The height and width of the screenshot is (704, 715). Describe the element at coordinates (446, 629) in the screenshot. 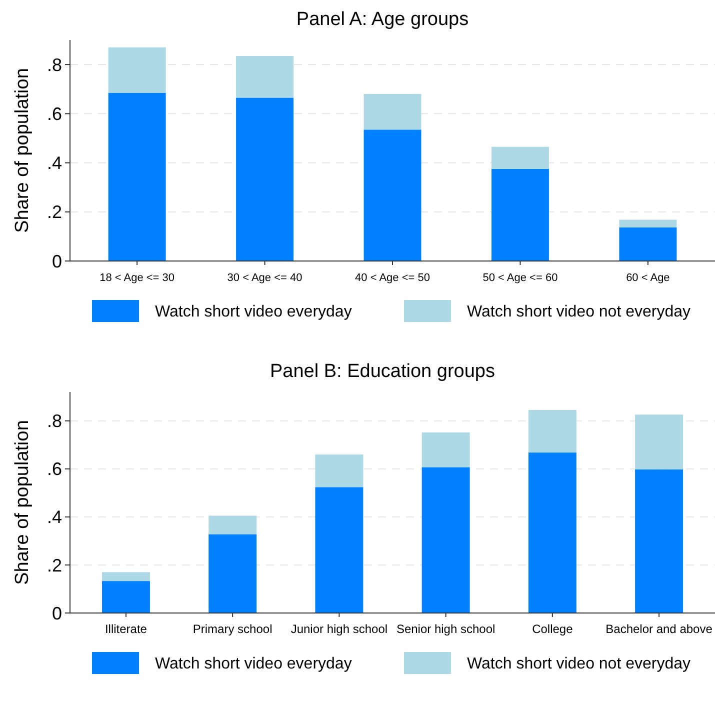

I see `x-tick-label: Senior high school` at that location.